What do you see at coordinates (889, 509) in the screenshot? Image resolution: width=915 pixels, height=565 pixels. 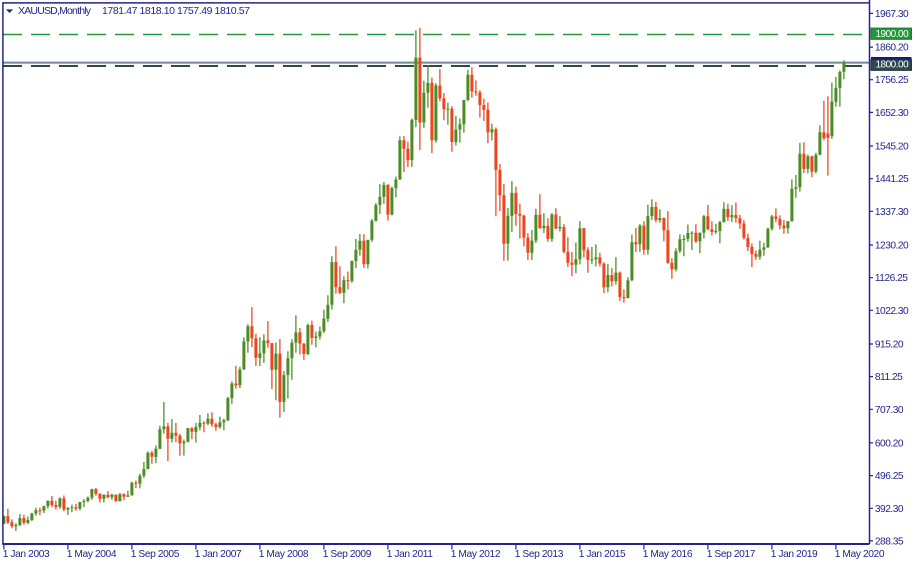 I see `svg-text: 392.30` at bounding box center [889, 509].